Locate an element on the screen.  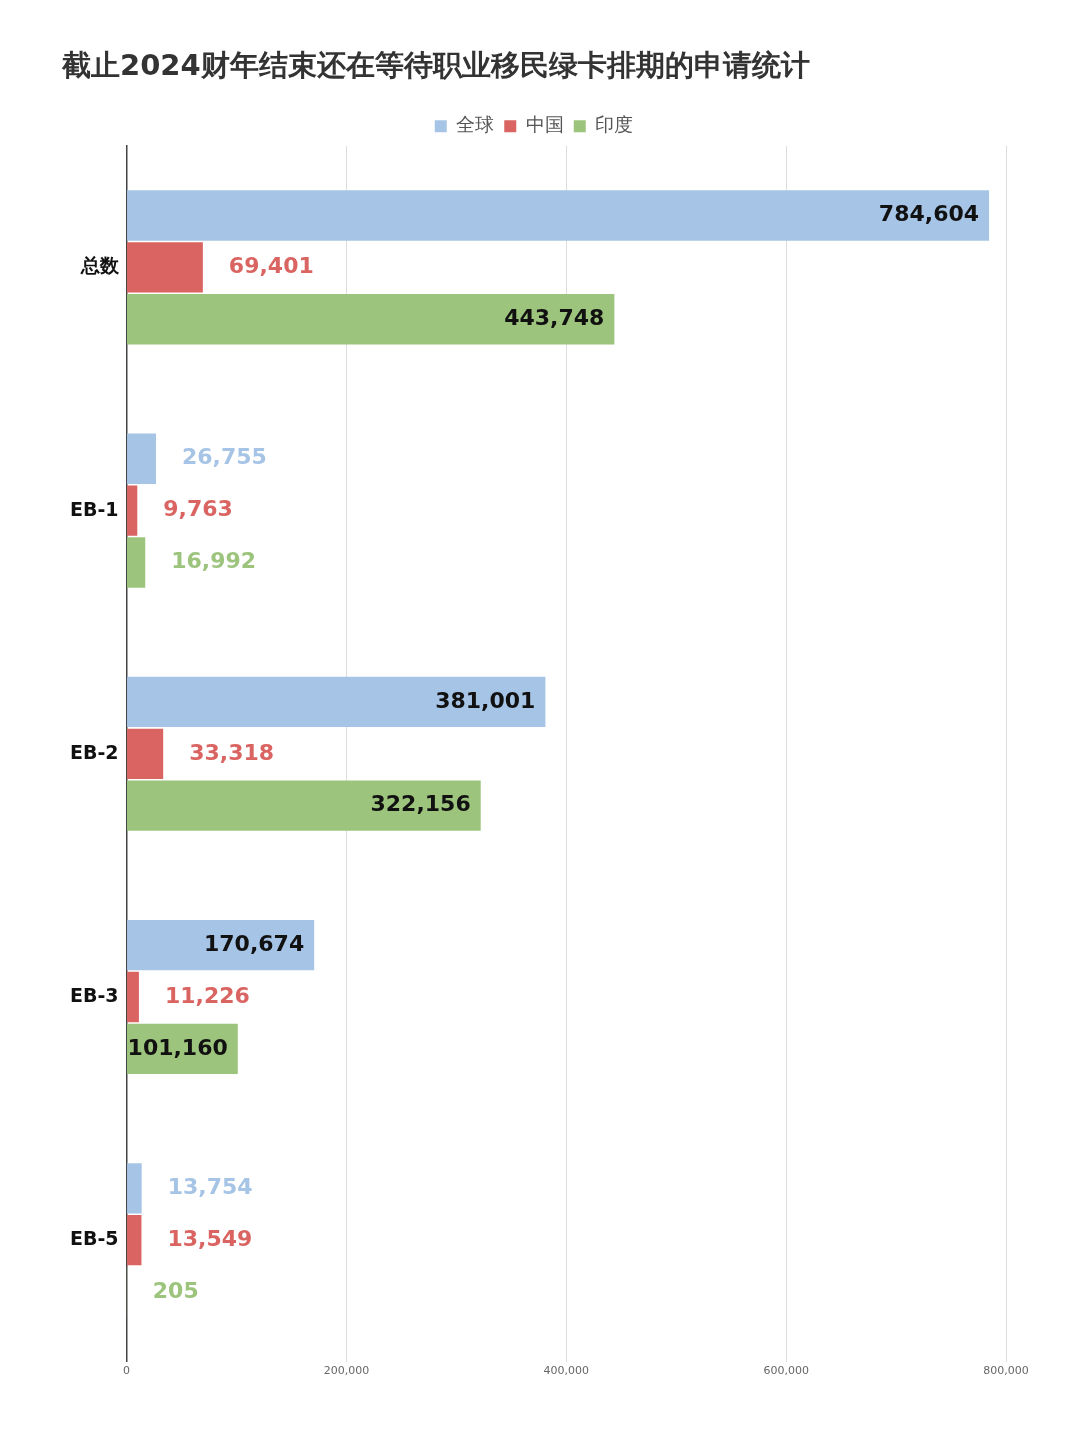
x-tick-label: 800,000 is located at coordinates (1006, 1371).